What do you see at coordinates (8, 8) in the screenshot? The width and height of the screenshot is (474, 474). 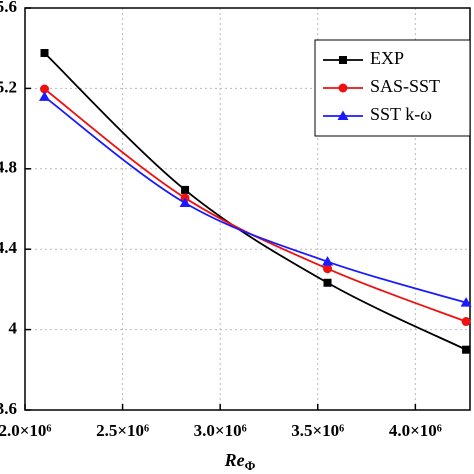 I see `y-tick-label: 5.6` at bounding box center [8, 8].